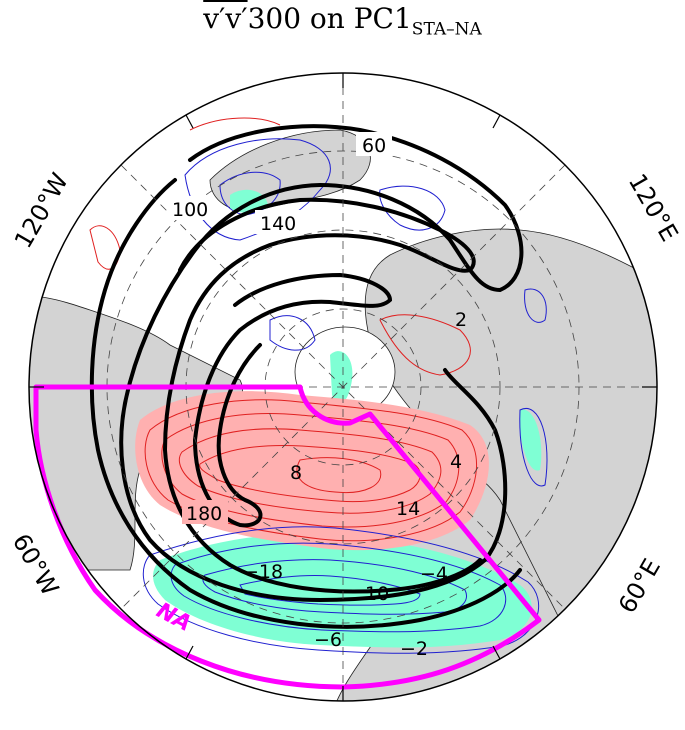  I want to click on title-variable: v′v′, so click(225, 18).